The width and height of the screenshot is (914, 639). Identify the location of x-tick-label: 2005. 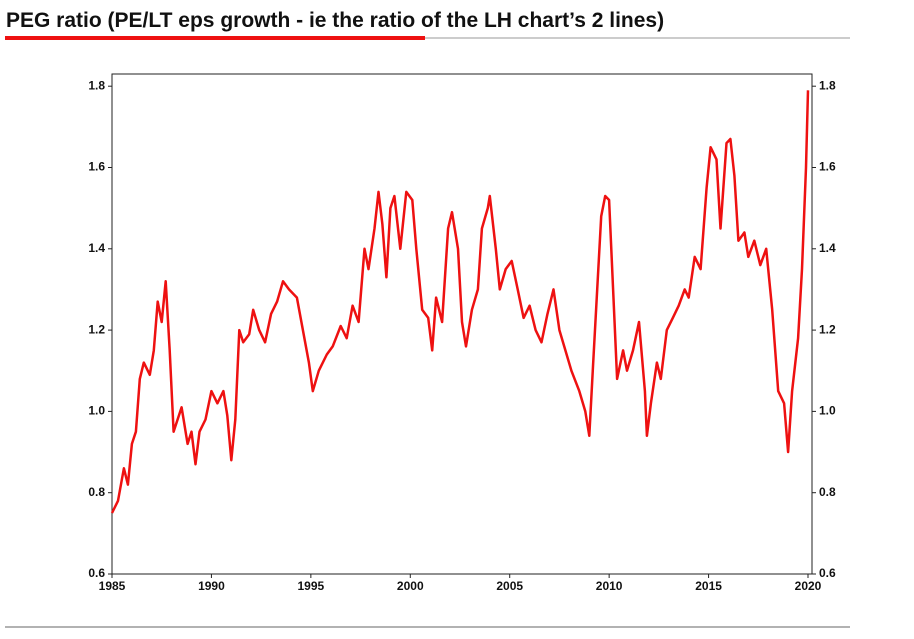
(509, 586).